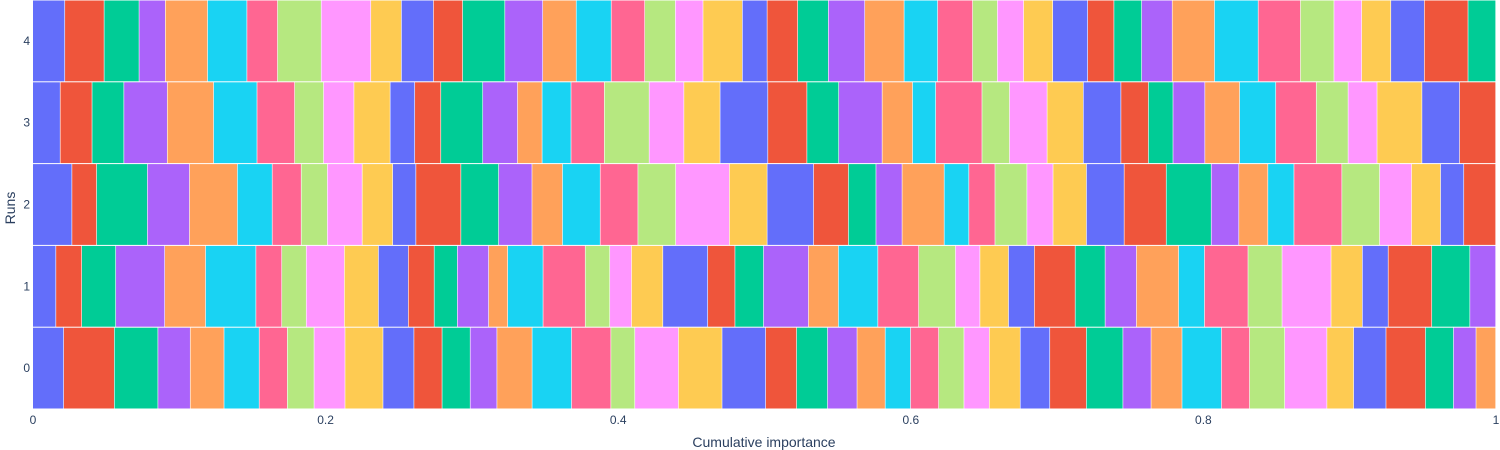 The height and width of the screenshot is (450, 1500). Describe the element at coordinates (618, 420) in the screenshot. I see `x-tick-label: 0.4` at that location.